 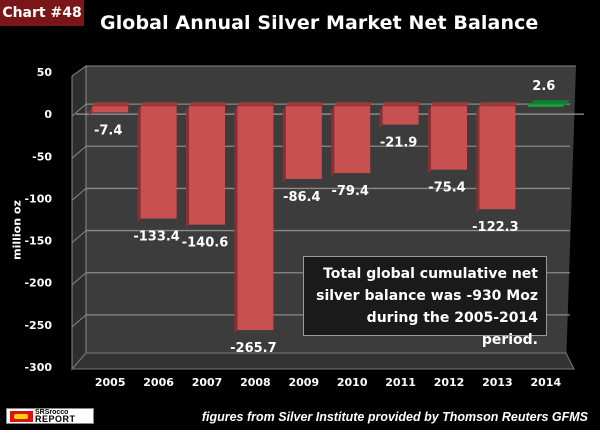 What do you see at coordinates (48, 114) in the screenshot?
I see `y-tick-label: 0` at bounding box center [48, 114].